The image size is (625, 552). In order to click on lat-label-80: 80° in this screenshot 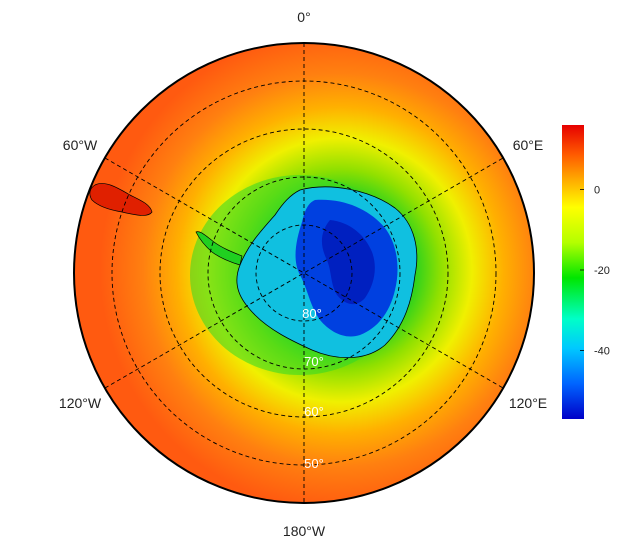, I will do `click(312, 313)`.